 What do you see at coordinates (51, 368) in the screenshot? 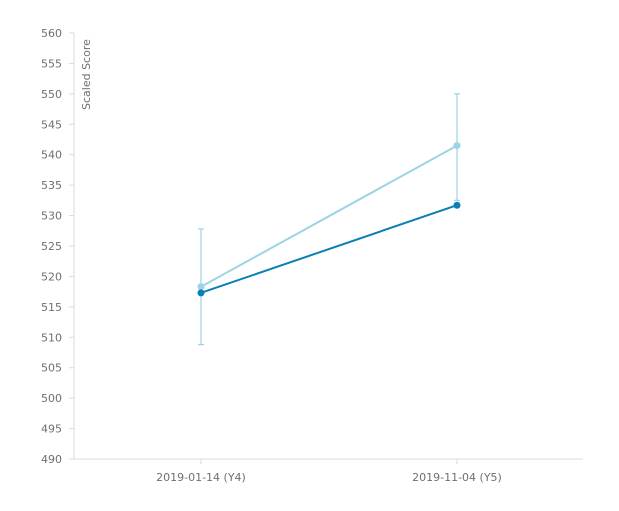
I see `y-tick-label: 505` at bounding box center [51, 368].